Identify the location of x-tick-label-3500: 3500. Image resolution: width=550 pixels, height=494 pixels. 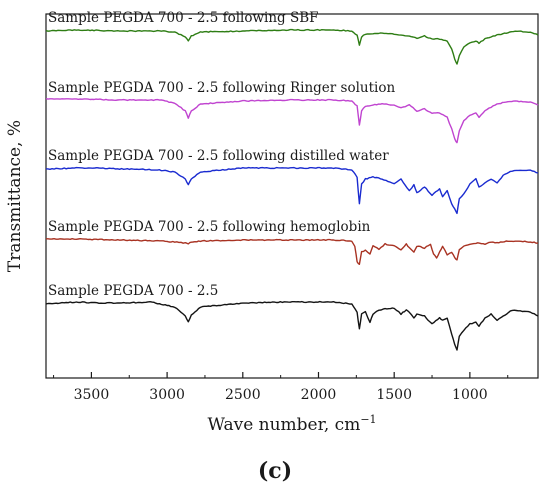
(92, 395).